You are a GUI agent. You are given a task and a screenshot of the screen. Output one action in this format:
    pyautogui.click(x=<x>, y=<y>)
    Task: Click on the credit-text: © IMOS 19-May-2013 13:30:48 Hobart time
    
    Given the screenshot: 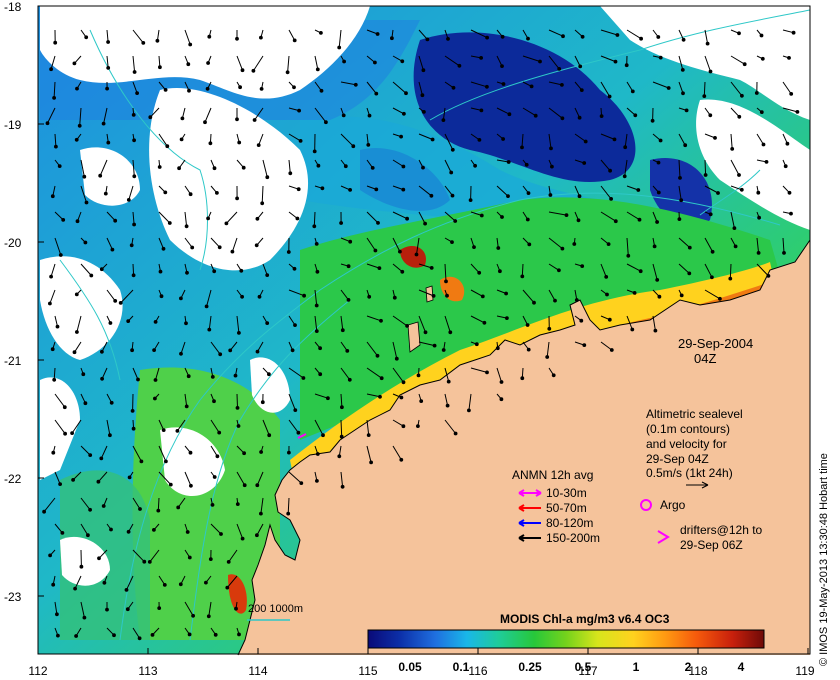 What is the action you would take?
    pyautogui.click(x=824, y=559)
    